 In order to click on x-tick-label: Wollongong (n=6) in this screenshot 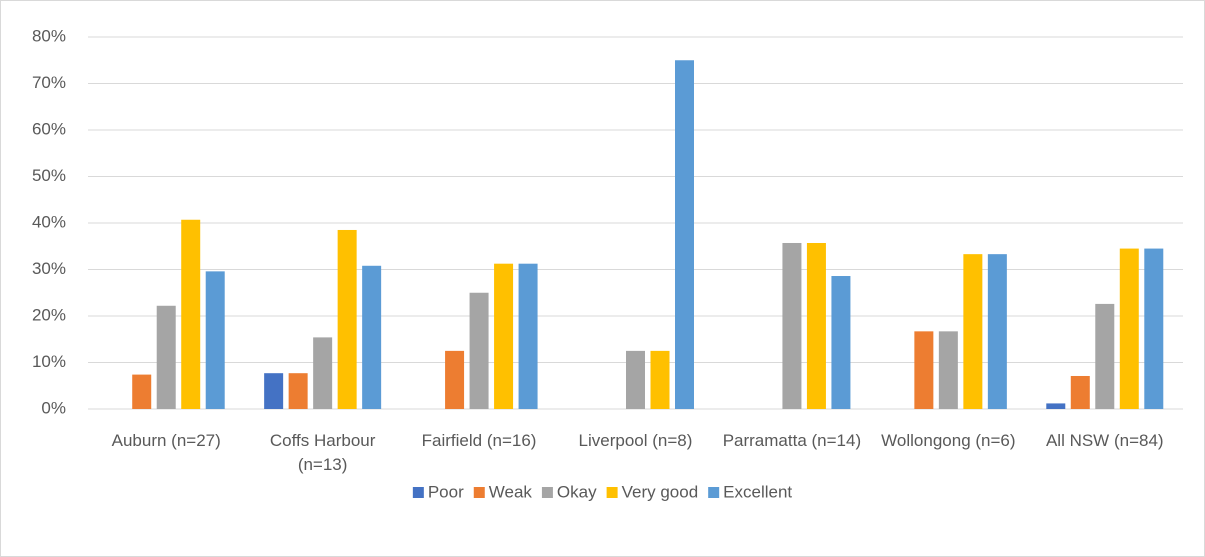, I will do `click(948, 440)`.